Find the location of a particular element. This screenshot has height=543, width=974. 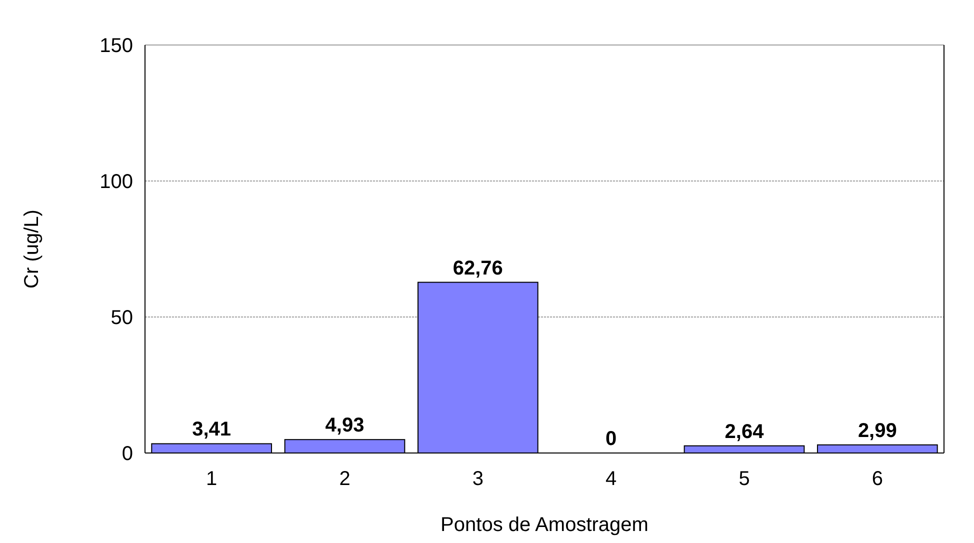

data-label: 0 is located at coordinates (611, 439).